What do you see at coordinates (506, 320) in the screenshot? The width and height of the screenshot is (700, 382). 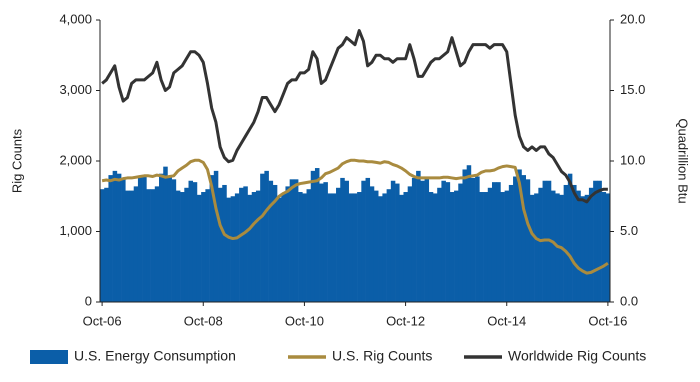 I see `x-tick-label: Oct-14` at bounding box center [506, 320].